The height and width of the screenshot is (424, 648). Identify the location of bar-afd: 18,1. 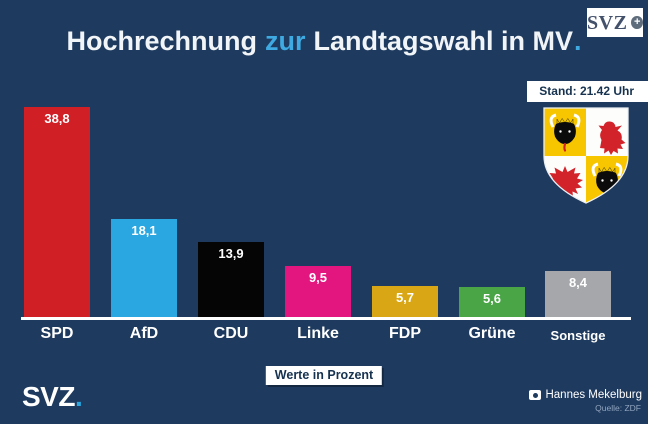
(144, 268).